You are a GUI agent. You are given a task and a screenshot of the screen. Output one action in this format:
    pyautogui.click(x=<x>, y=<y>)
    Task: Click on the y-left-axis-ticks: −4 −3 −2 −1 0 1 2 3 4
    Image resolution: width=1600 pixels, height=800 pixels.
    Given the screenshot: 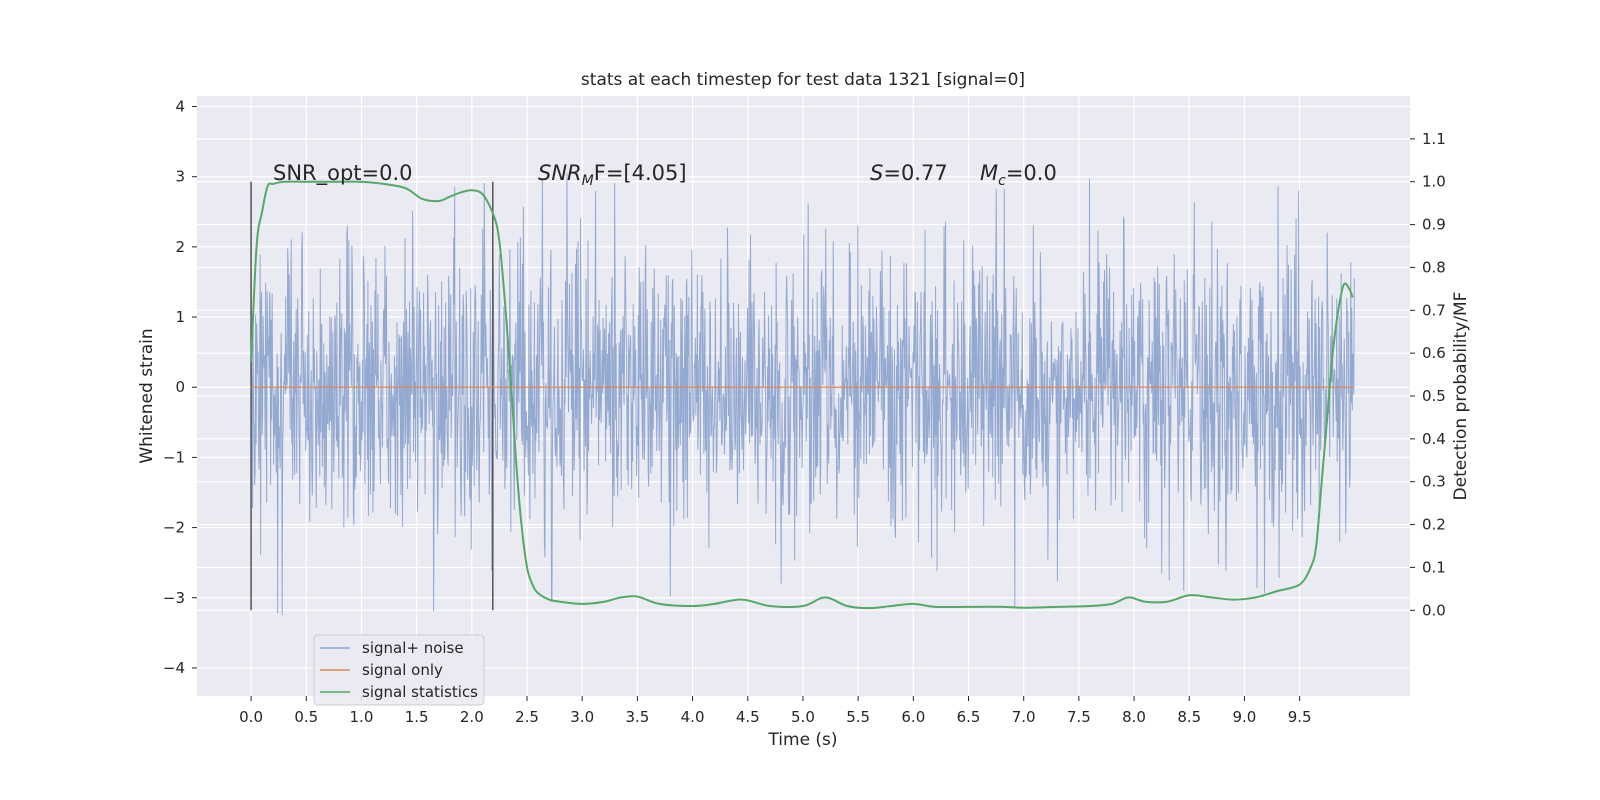 What is the action you would take?
    pyautogui.click(x=180, y=387)
    